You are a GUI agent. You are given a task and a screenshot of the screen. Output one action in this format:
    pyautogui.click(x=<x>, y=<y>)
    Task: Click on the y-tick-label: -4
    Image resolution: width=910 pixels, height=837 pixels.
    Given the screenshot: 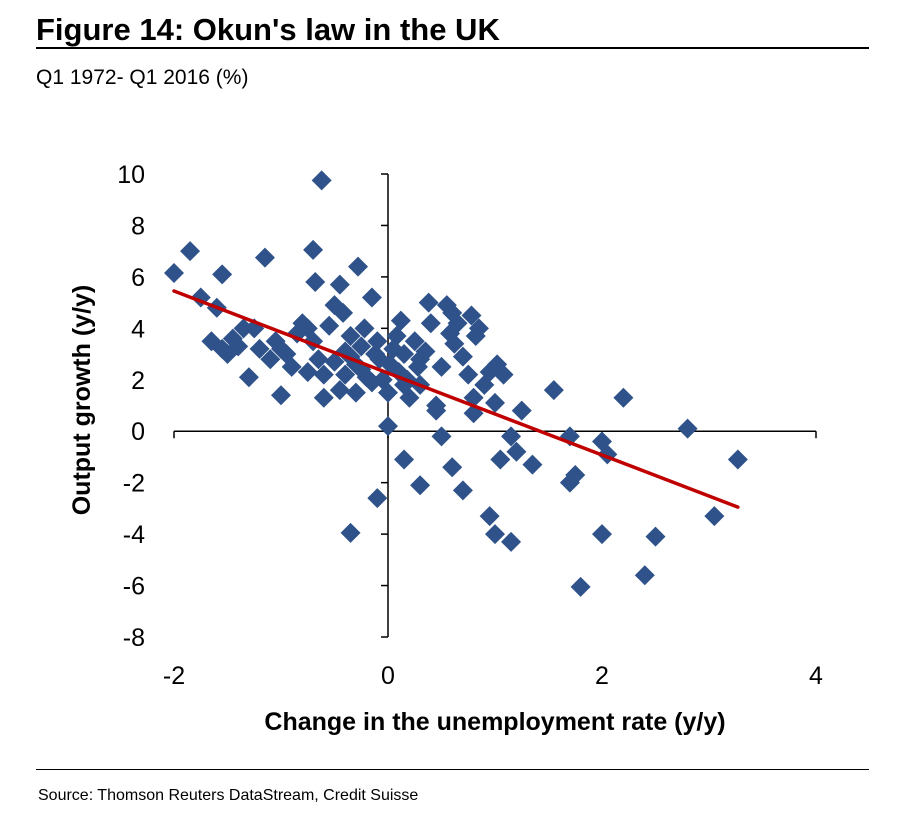 What is the action you would take?
    pyautogui.click(x=134, y=535)
    